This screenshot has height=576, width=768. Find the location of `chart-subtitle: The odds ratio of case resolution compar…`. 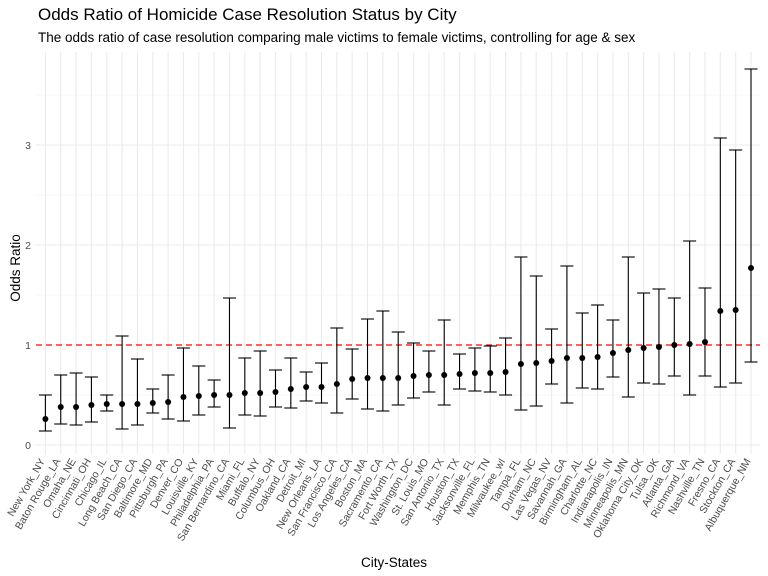

chart-subtitle: The odds ratio of case resolution compar… is located at coordinates (337, 37).